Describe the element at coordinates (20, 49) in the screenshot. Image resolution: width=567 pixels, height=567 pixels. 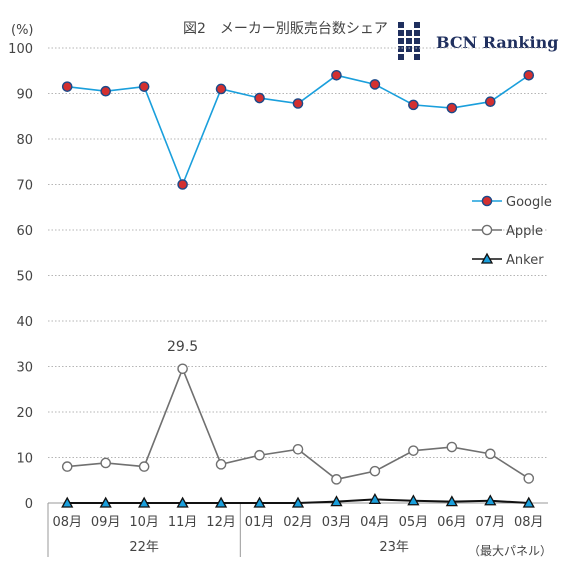
I see `y-tick-label: 100` at that location.